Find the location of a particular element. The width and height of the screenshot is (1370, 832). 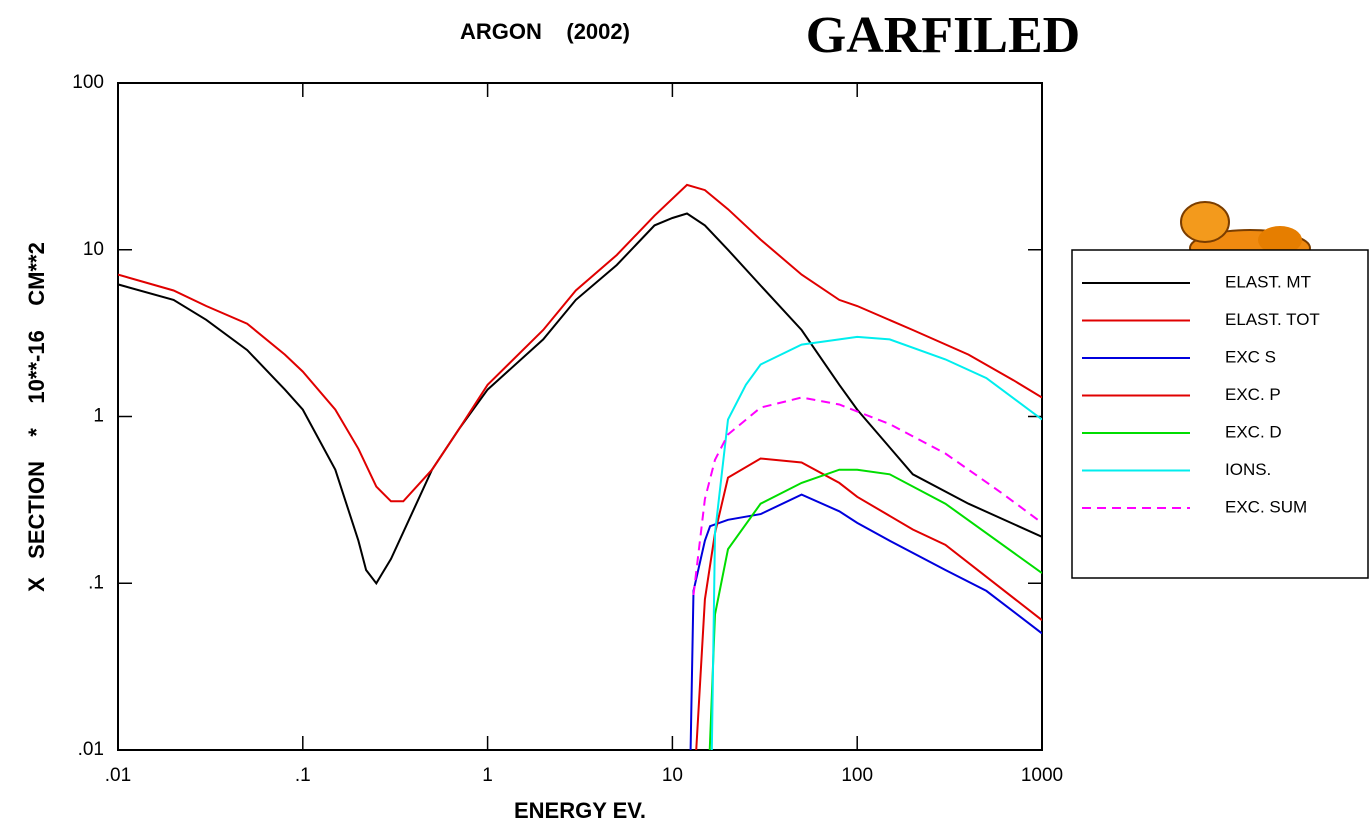

x-tick-label: 1 is located at coordinates (487, 775).